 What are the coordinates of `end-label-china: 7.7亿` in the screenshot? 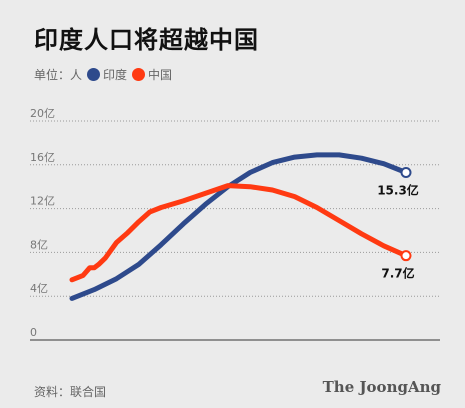 It's located at (397, 273).